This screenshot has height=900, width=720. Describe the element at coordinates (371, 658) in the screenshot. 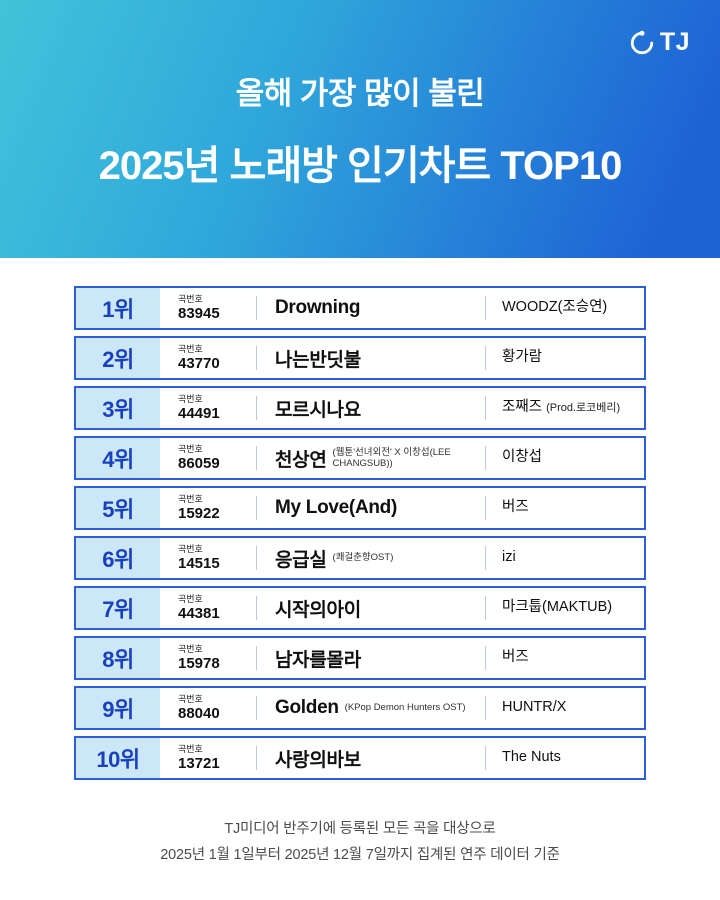

I see `song-title-cell: 남자를몰라` at that location.